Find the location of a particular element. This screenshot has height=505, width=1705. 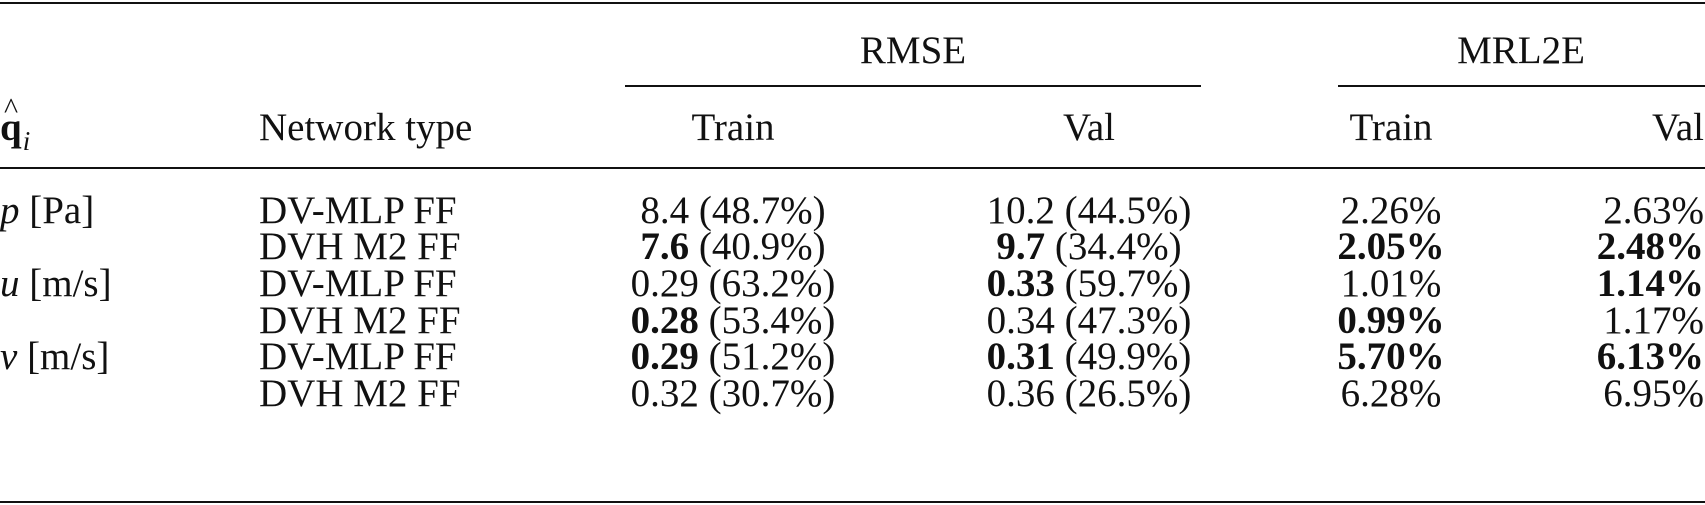

mrl2e-group-rule is located at coordinates (1521, 86).